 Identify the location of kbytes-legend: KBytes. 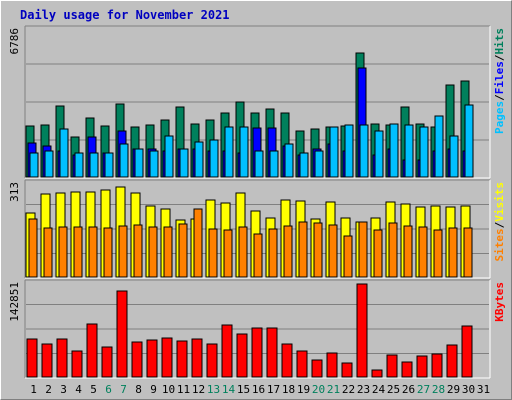
(499, 302).